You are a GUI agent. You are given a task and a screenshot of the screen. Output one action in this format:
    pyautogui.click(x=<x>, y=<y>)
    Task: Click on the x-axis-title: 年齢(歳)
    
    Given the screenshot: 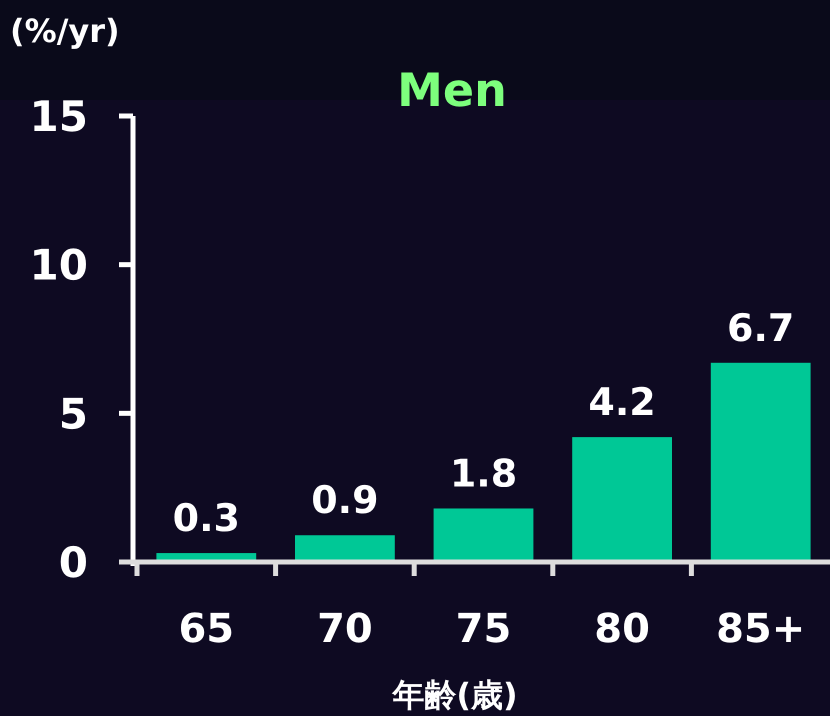 What is the action you would take?
    pyautogui.click(x=454, y=695)
    